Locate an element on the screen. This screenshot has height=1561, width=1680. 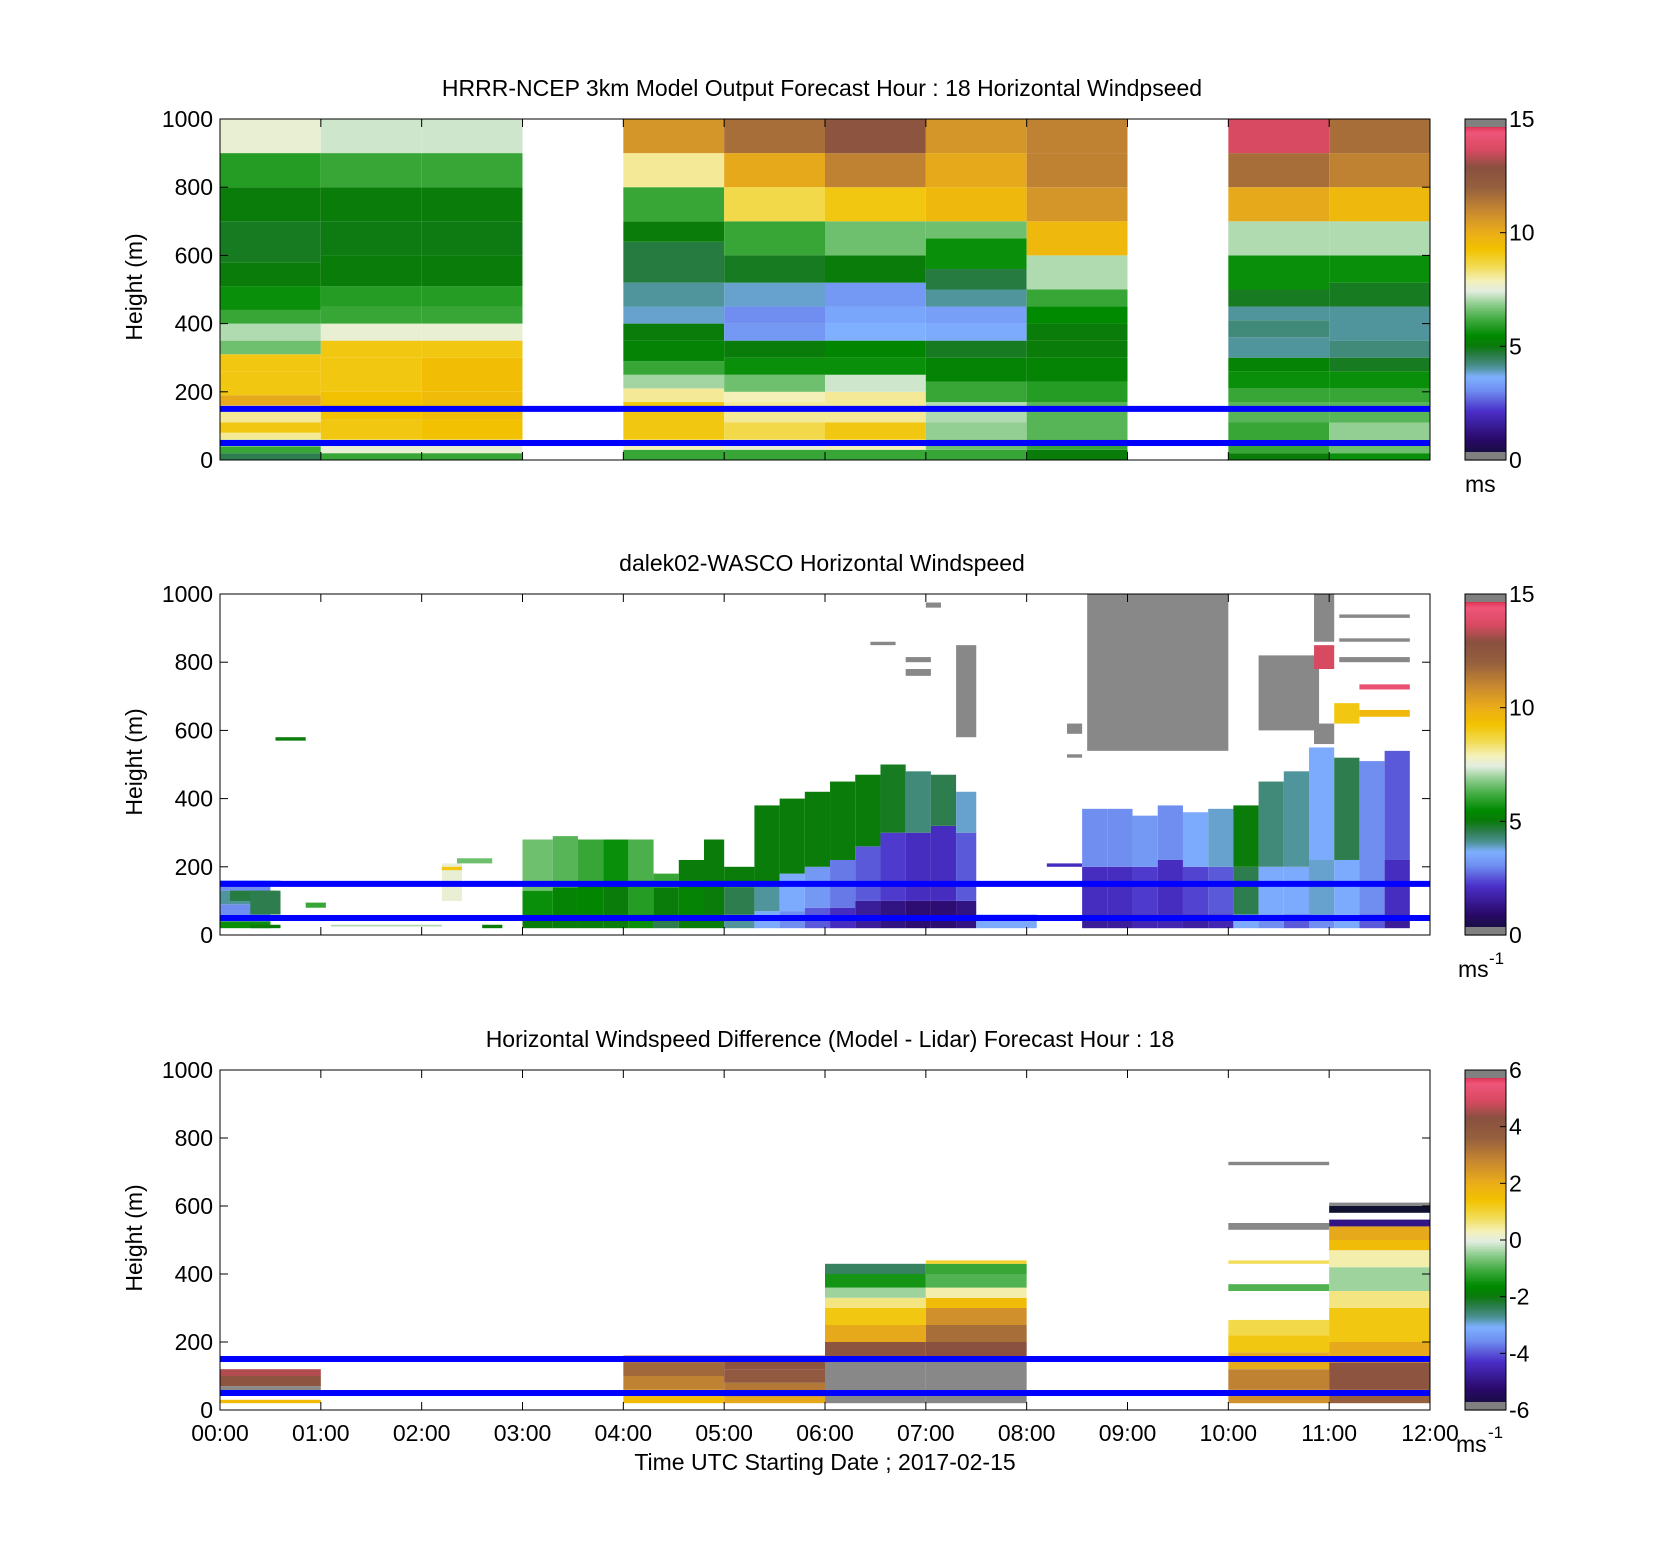
colorbar-unit-superscript: -1 is located at coordinates (1495, 1432).